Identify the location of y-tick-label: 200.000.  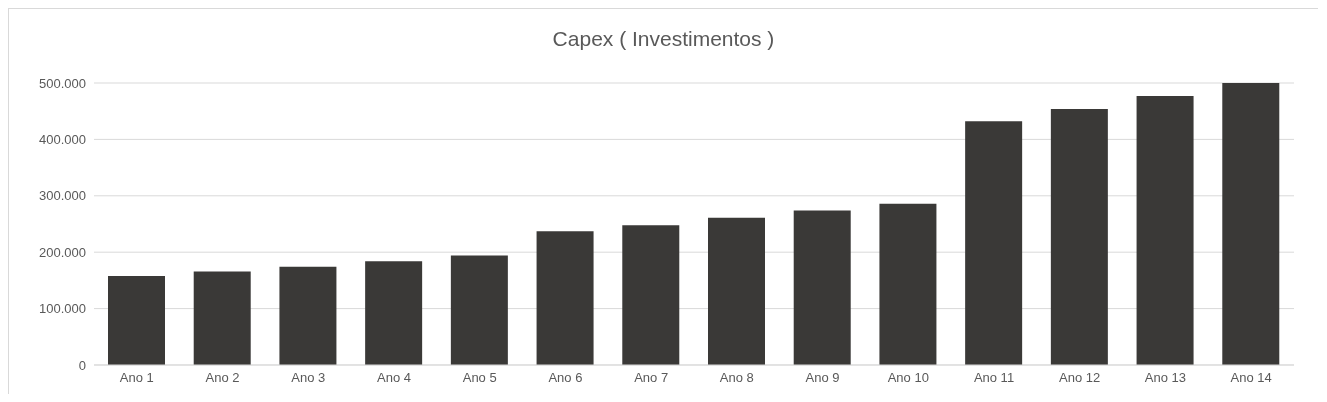
(62, 252).